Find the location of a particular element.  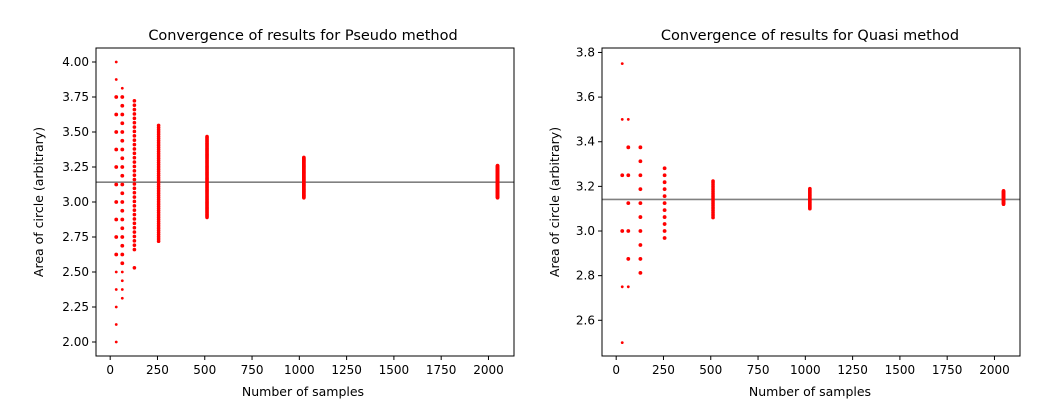

x-tick-label: 1250 is located at coordinates (346, 370).